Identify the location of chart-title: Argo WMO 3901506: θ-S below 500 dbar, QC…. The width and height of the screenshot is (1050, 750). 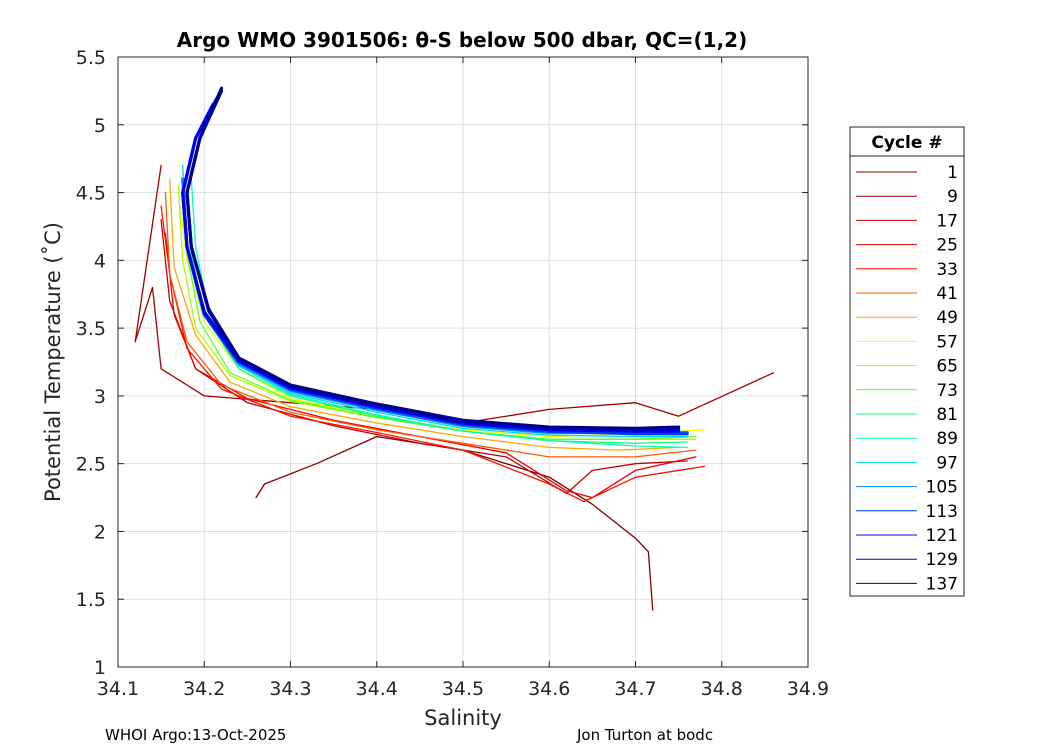
(462, 40).